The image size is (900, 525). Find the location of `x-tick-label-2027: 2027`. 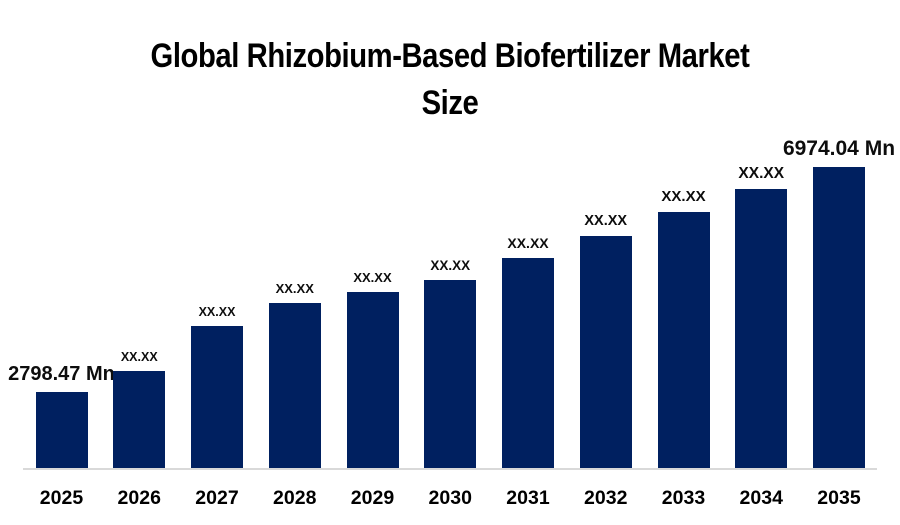

x-tick-label-2027: 2027 is located at coordinates (217, 498).